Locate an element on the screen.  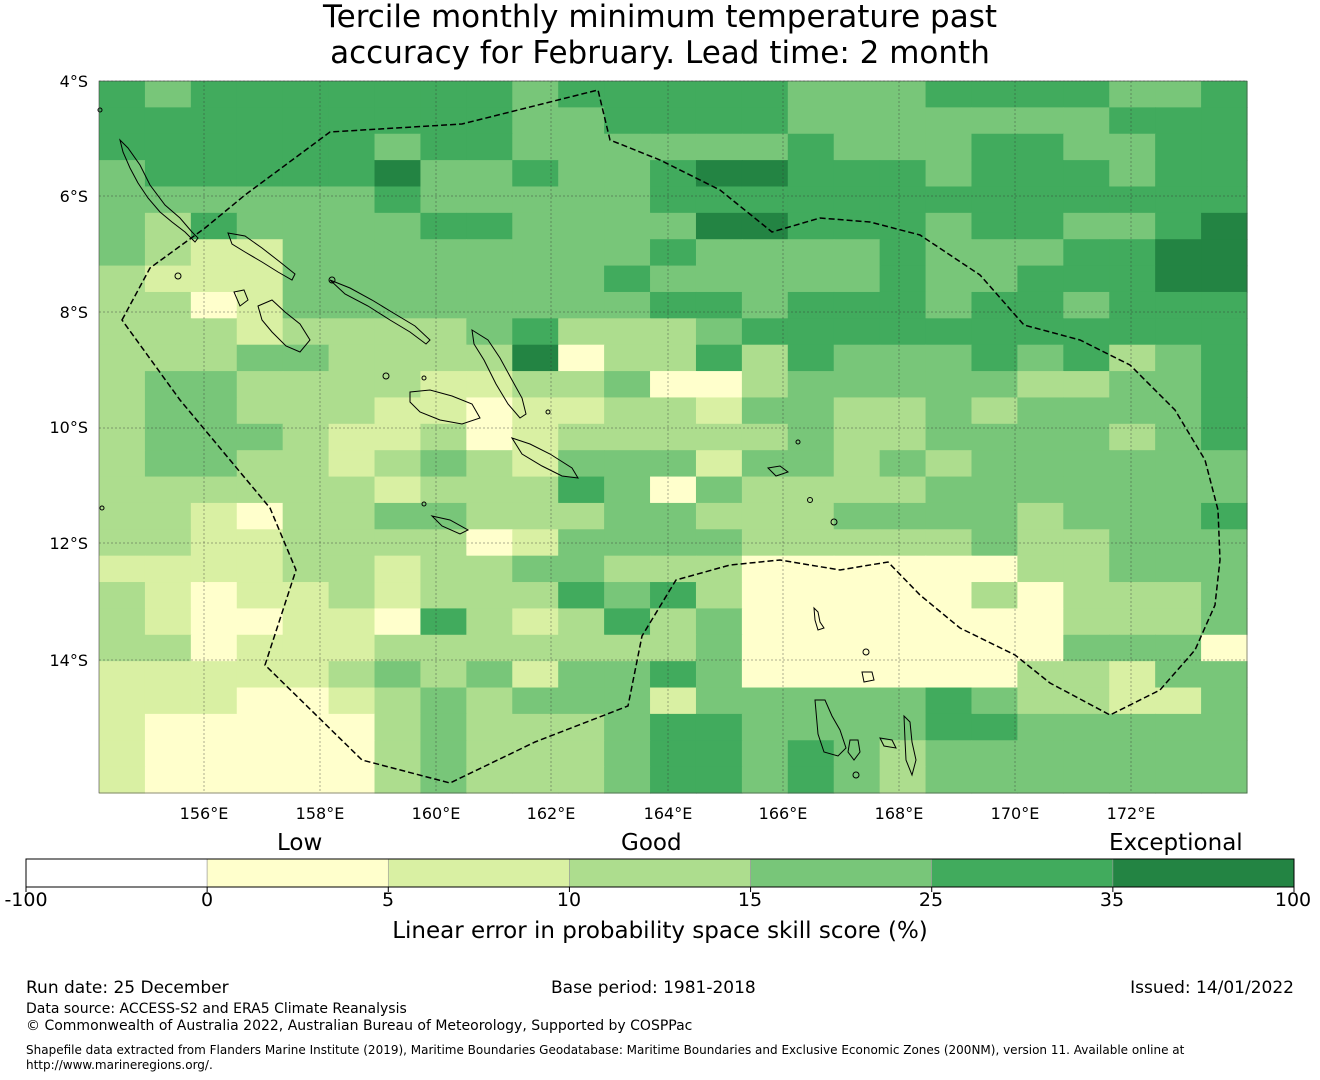
island-espiritu-santo is located at coordinates (830, 728).